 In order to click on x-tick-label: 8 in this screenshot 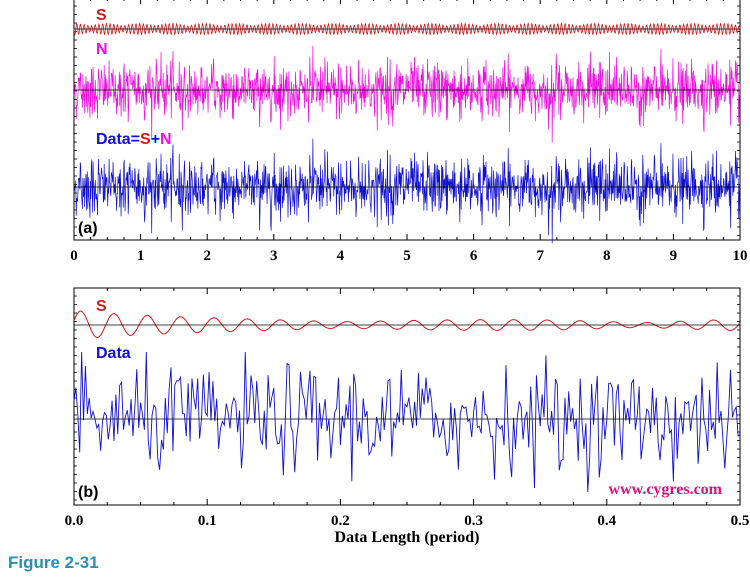, I will do `click(607, 256)`.